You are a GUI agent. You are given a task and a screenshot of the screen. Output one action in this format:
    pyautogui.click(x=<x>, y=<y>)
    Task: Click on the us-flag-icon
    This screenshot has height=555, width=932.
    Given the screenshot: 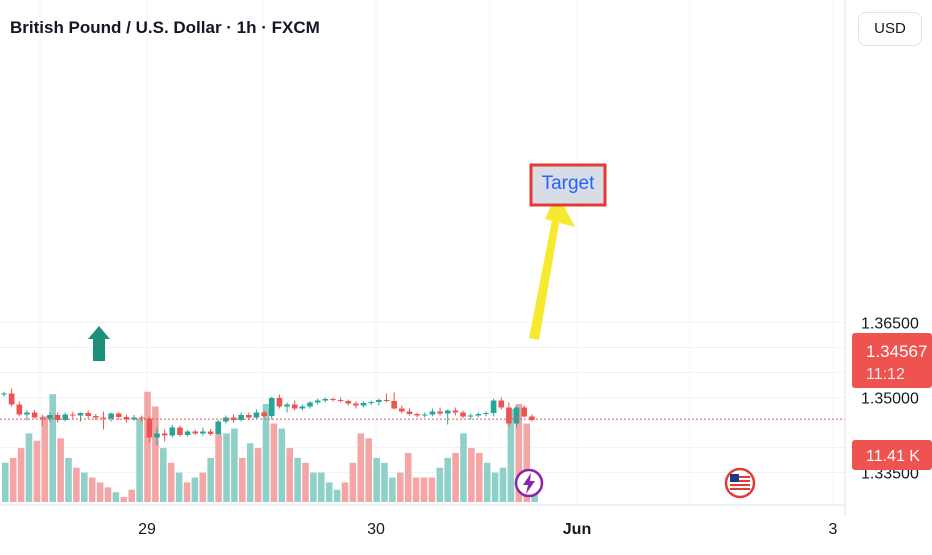 What is the action you would take?
    pyautogui.click(x=740, y=483)
    